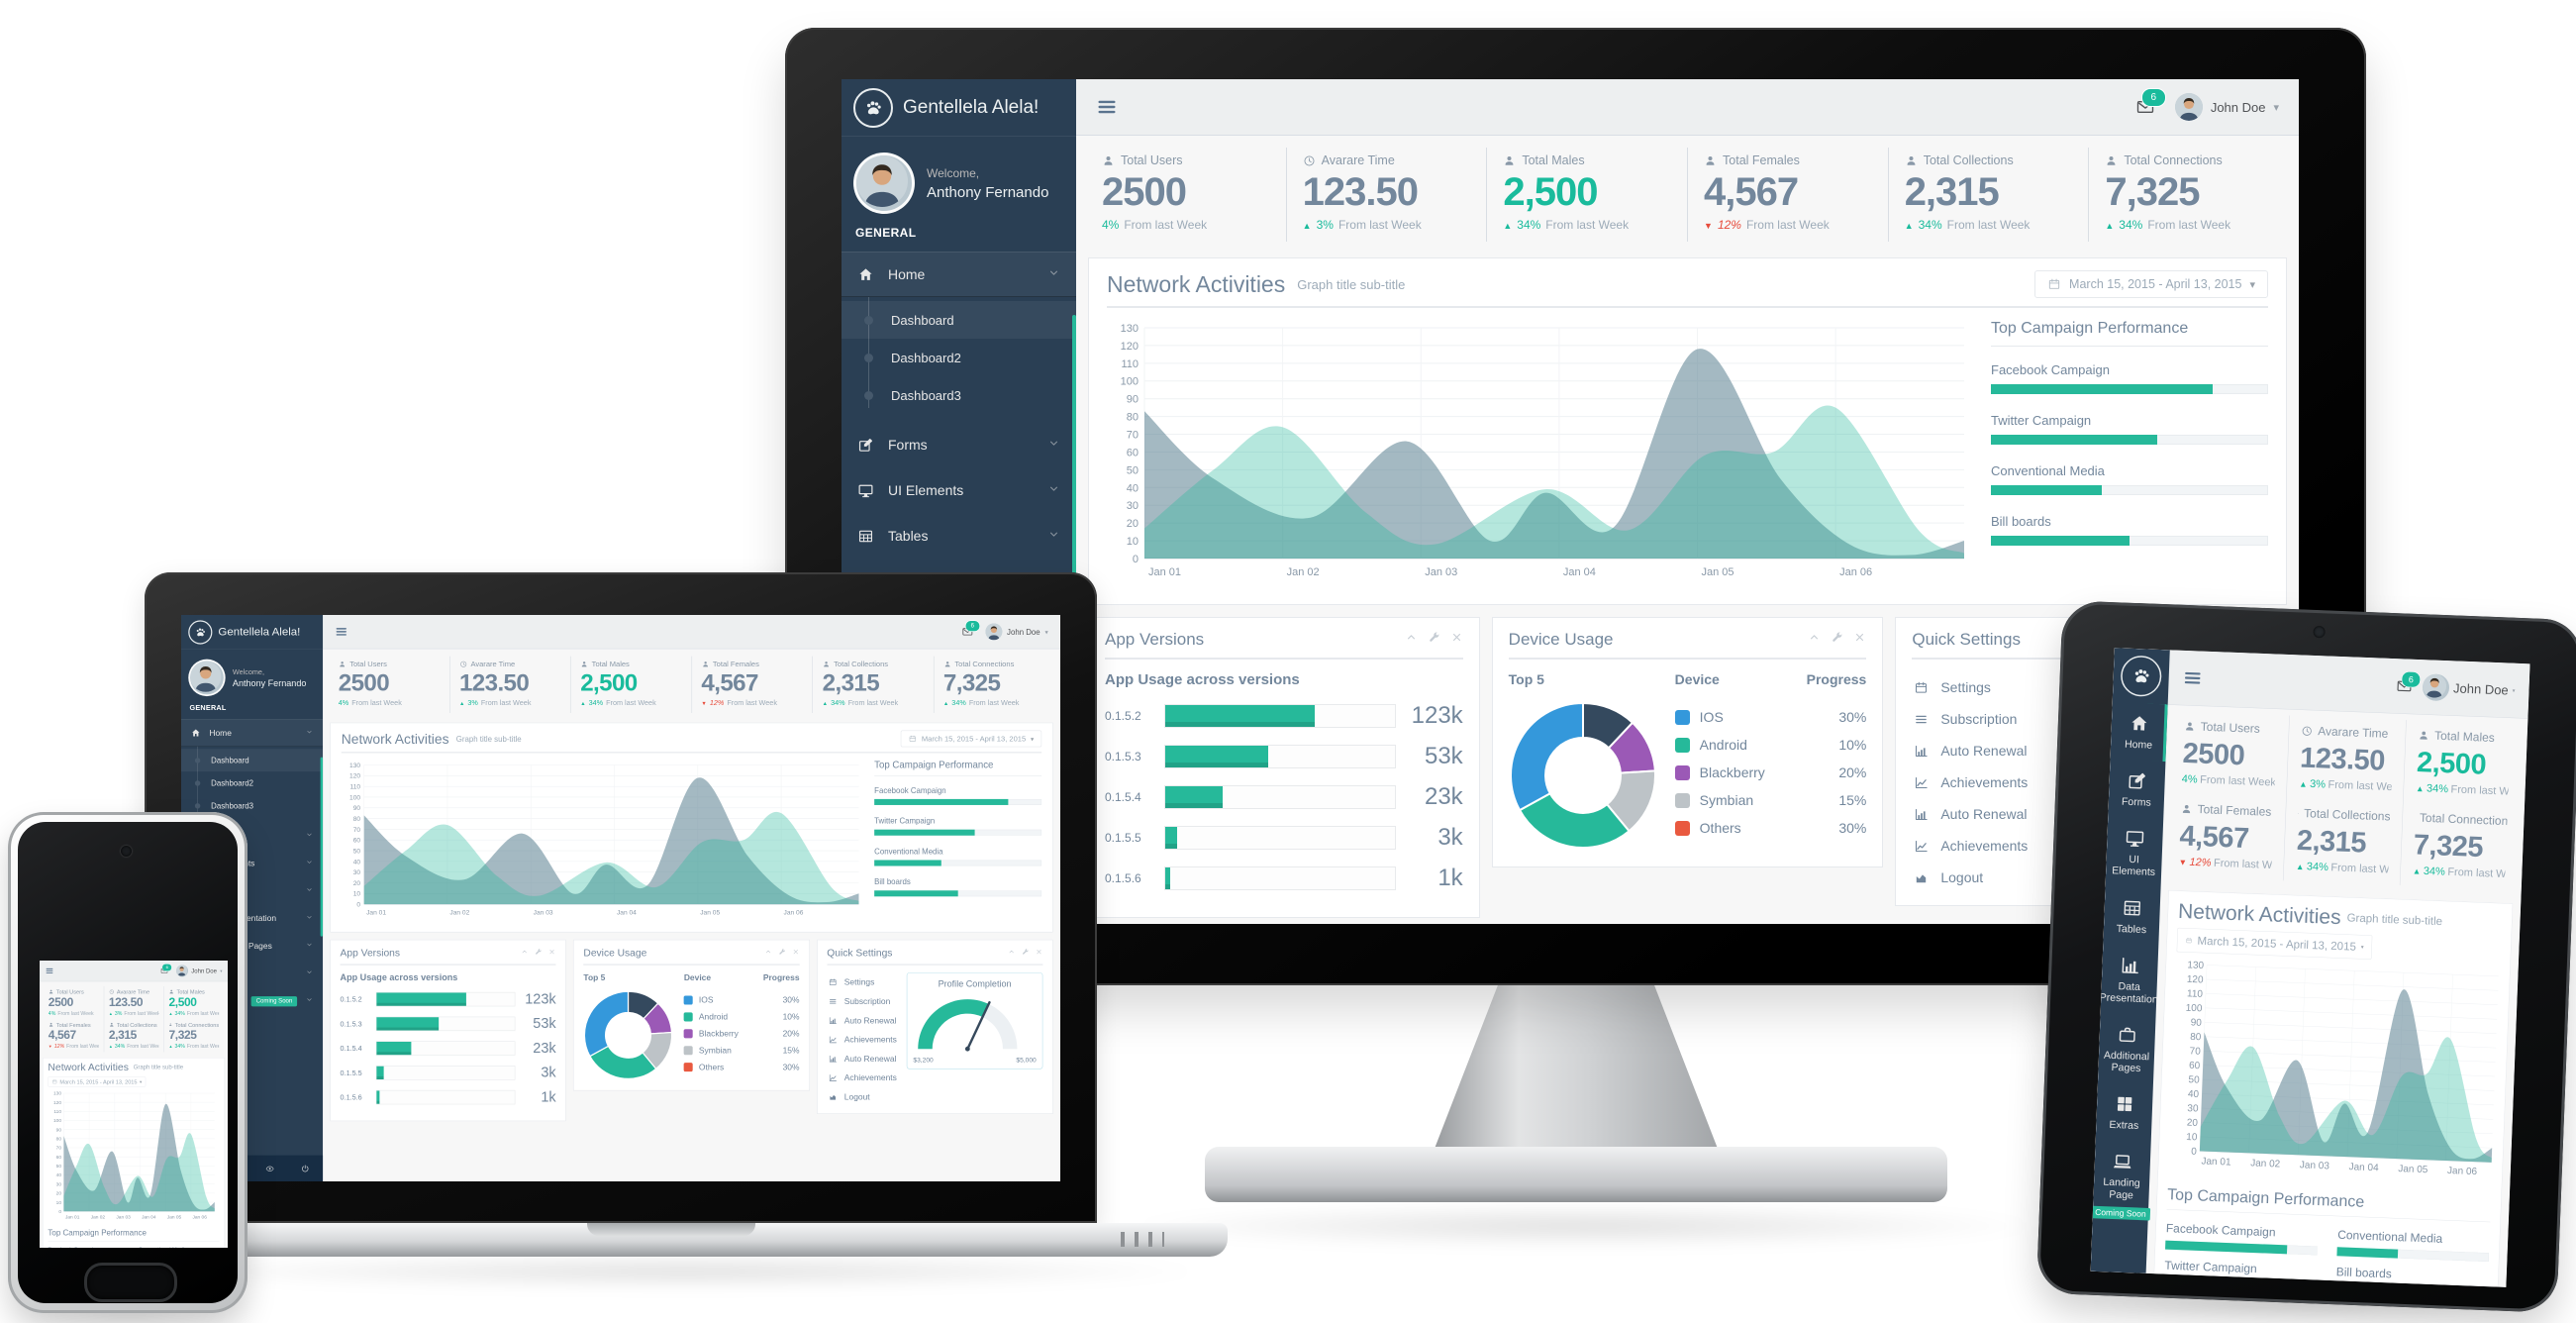  Describe the element at coordinates (206, 676) in the screenshot. I see `avatar` at that location.